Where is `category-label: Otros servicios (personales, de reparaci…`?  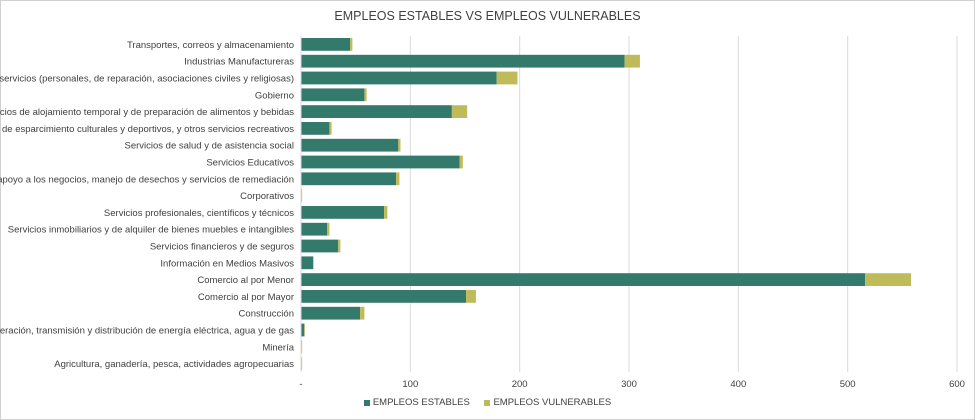 category-label: Otros servicios (personales, de reparaci… is located at coordinates (147, 79).